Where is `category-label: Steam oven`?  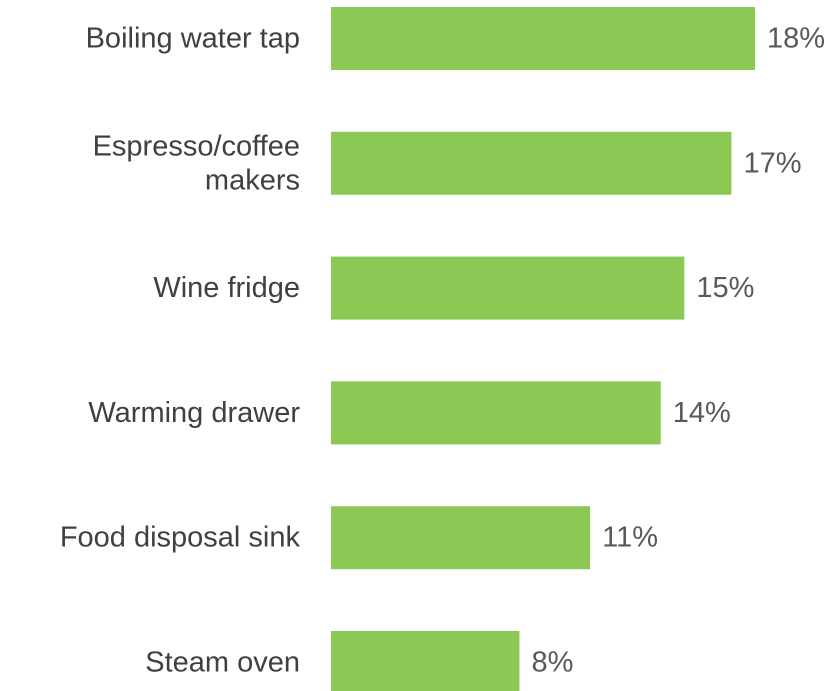 category-label: Steam oven is located at coordinates (222, 663).